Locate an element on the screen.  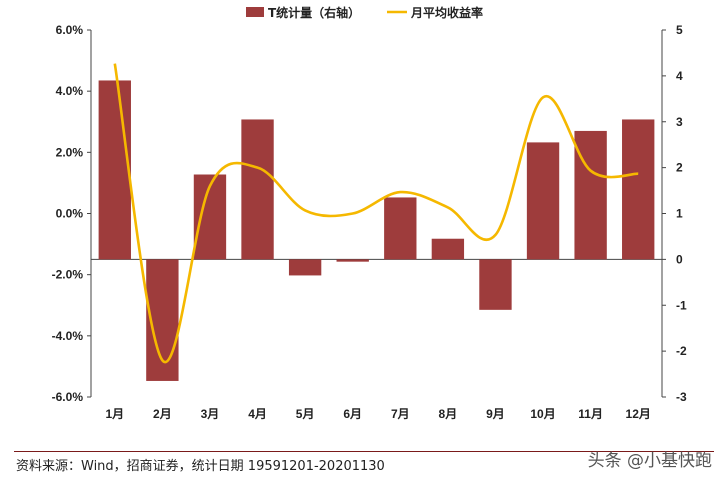
left-tick-label: 6.0% is located at coordinates (70, 30).